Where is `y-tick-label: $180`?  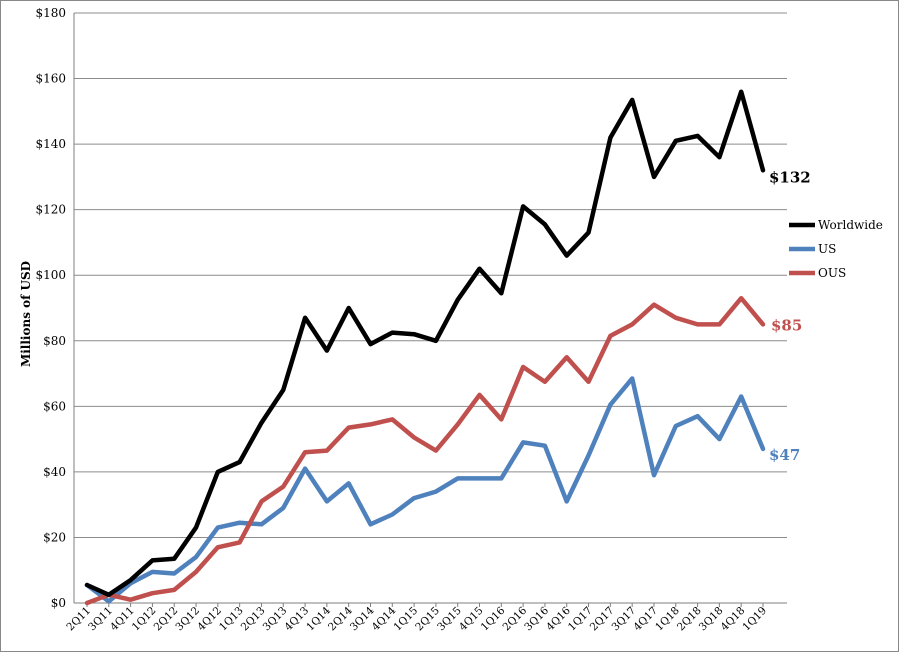 y-tick-label: $180 is located at coordinates (50, 13).